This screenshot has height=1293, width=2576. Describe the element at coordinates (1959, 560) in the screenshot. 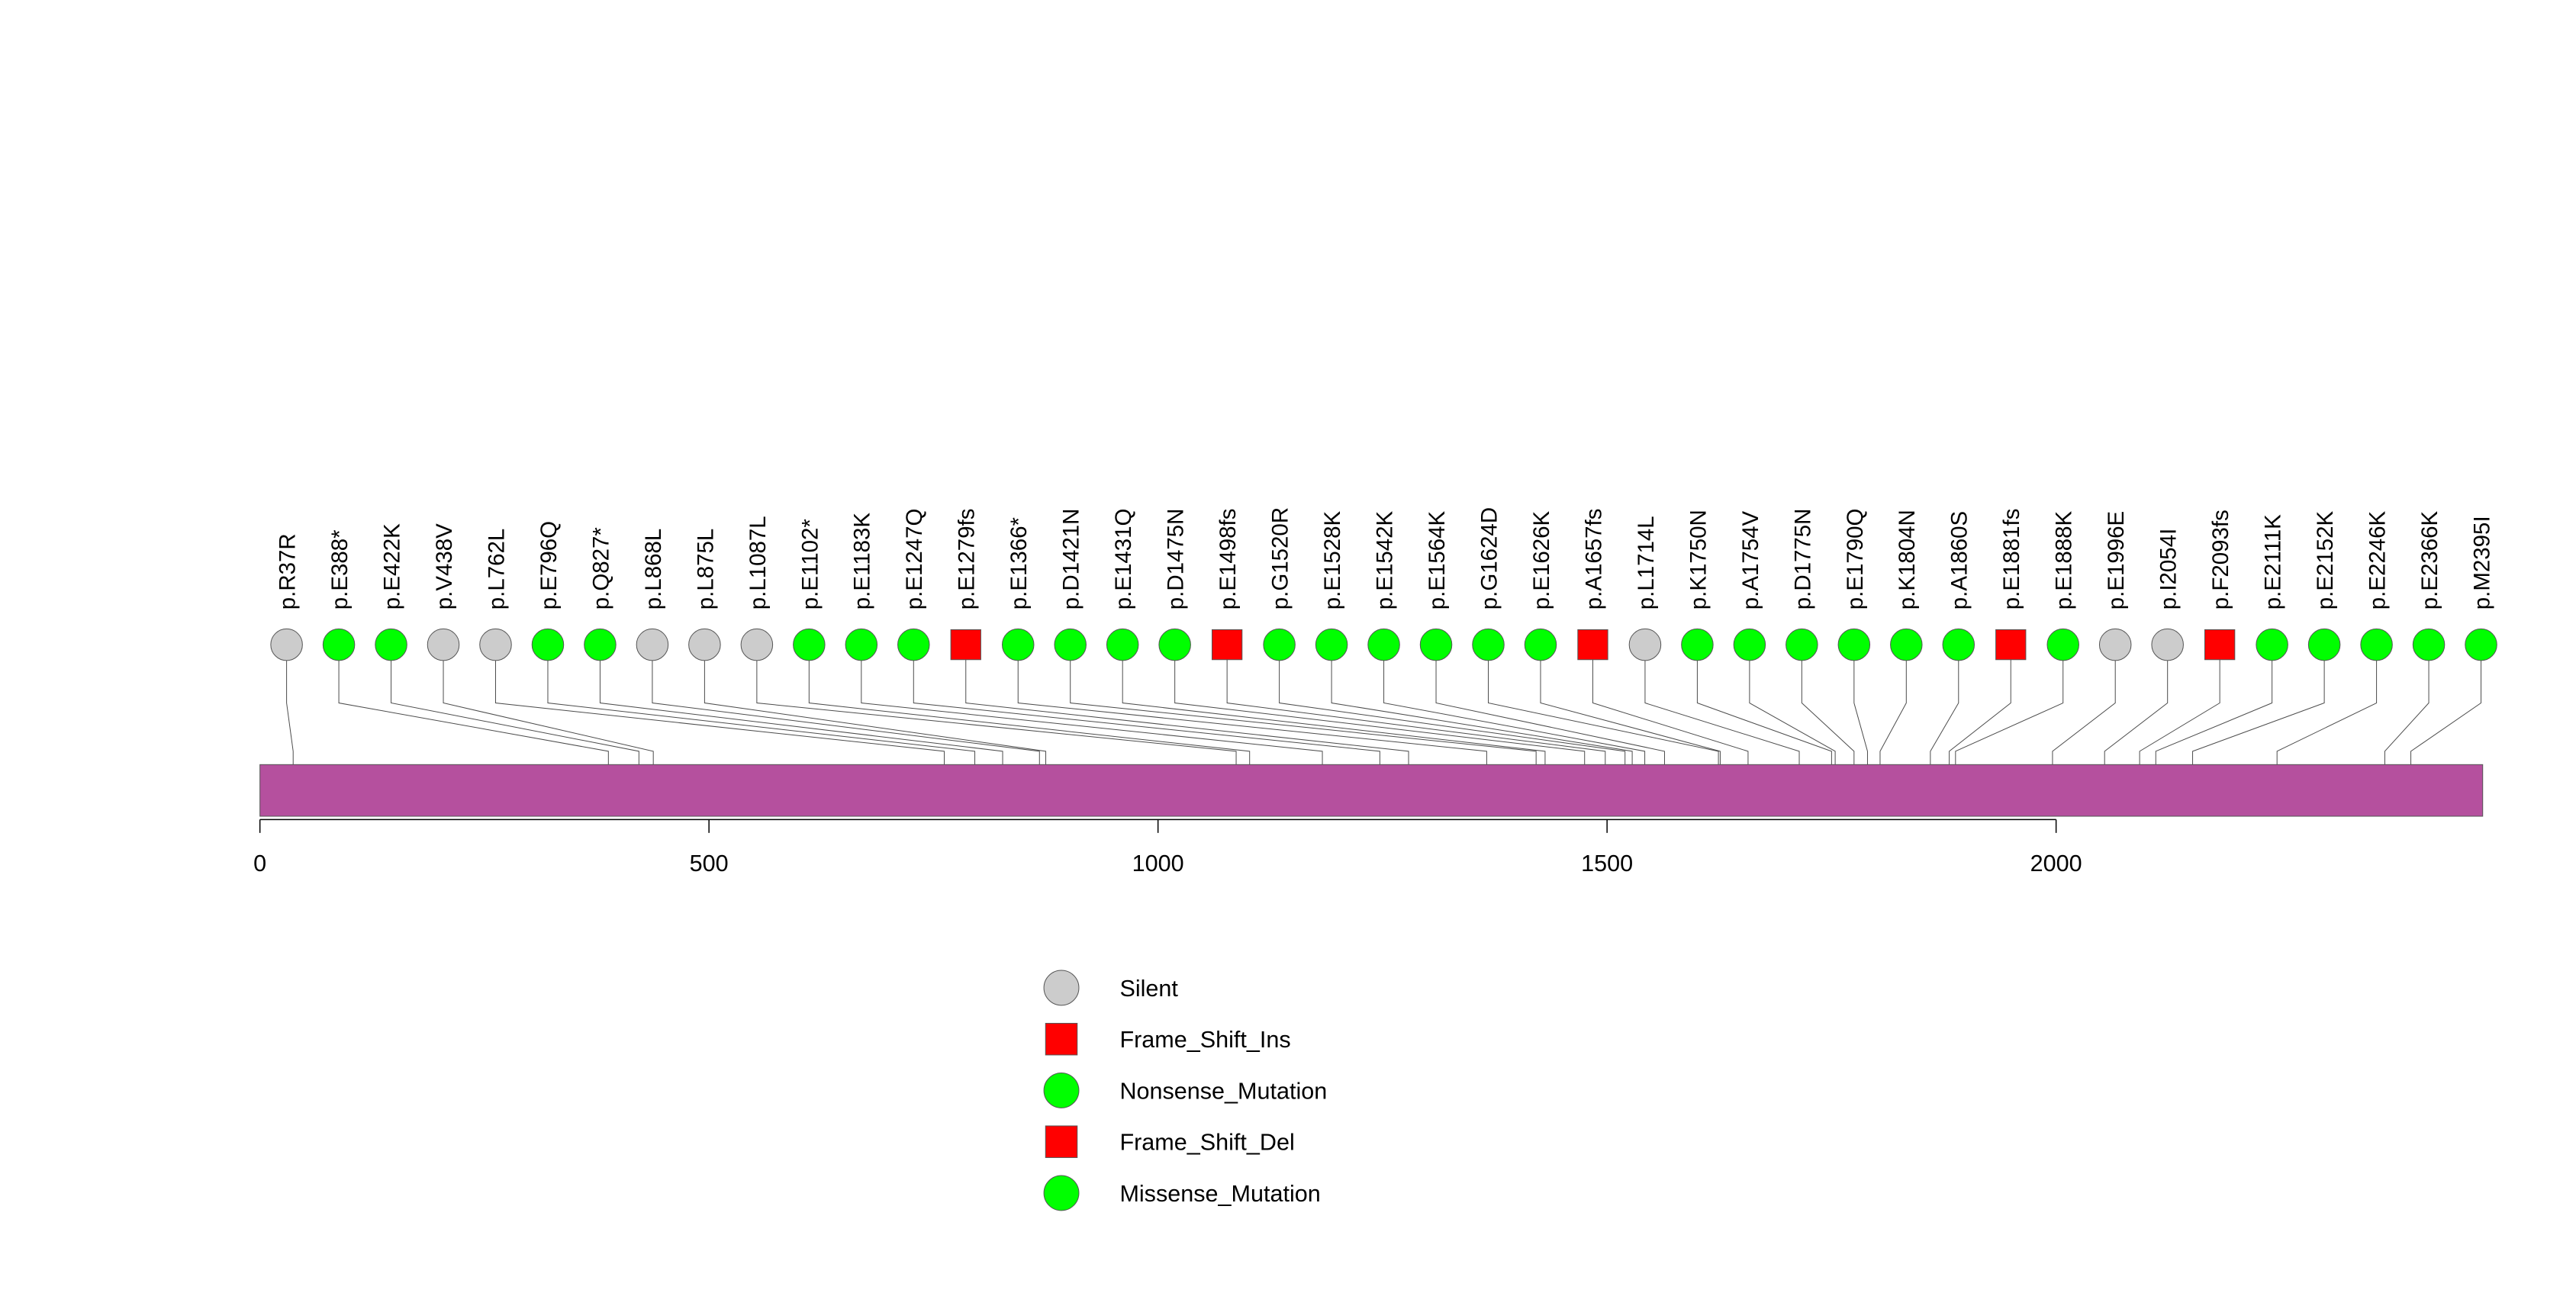

I see `mutation-label: p.A1860S` at that location.